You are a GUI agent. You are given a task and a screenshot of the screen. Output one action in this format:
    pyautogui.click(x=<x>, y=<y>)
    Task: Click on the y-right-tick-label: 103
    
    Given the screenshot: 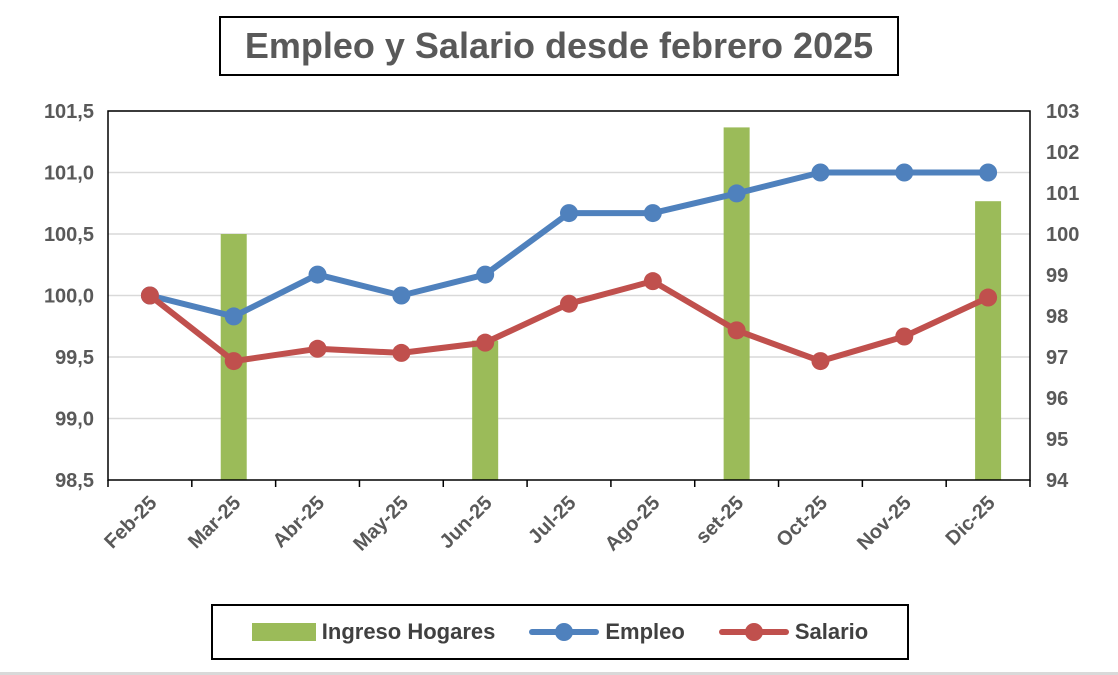 What is the action you would take?
    pyautogui.click(x=1062, y=112)
    